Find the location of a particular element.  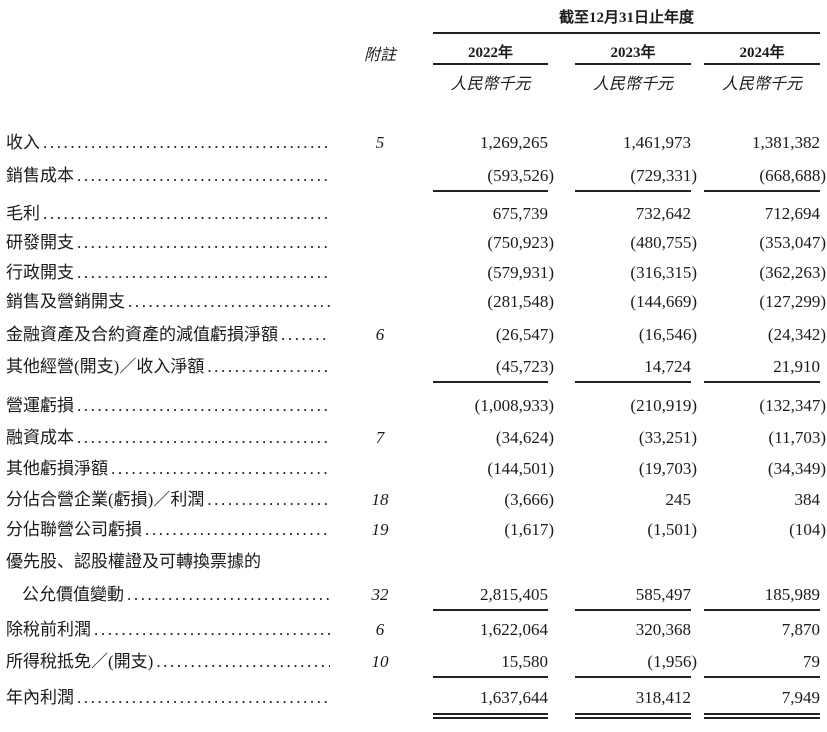

row-label-text: 營運虧損 is located at coordinates (40, 405).